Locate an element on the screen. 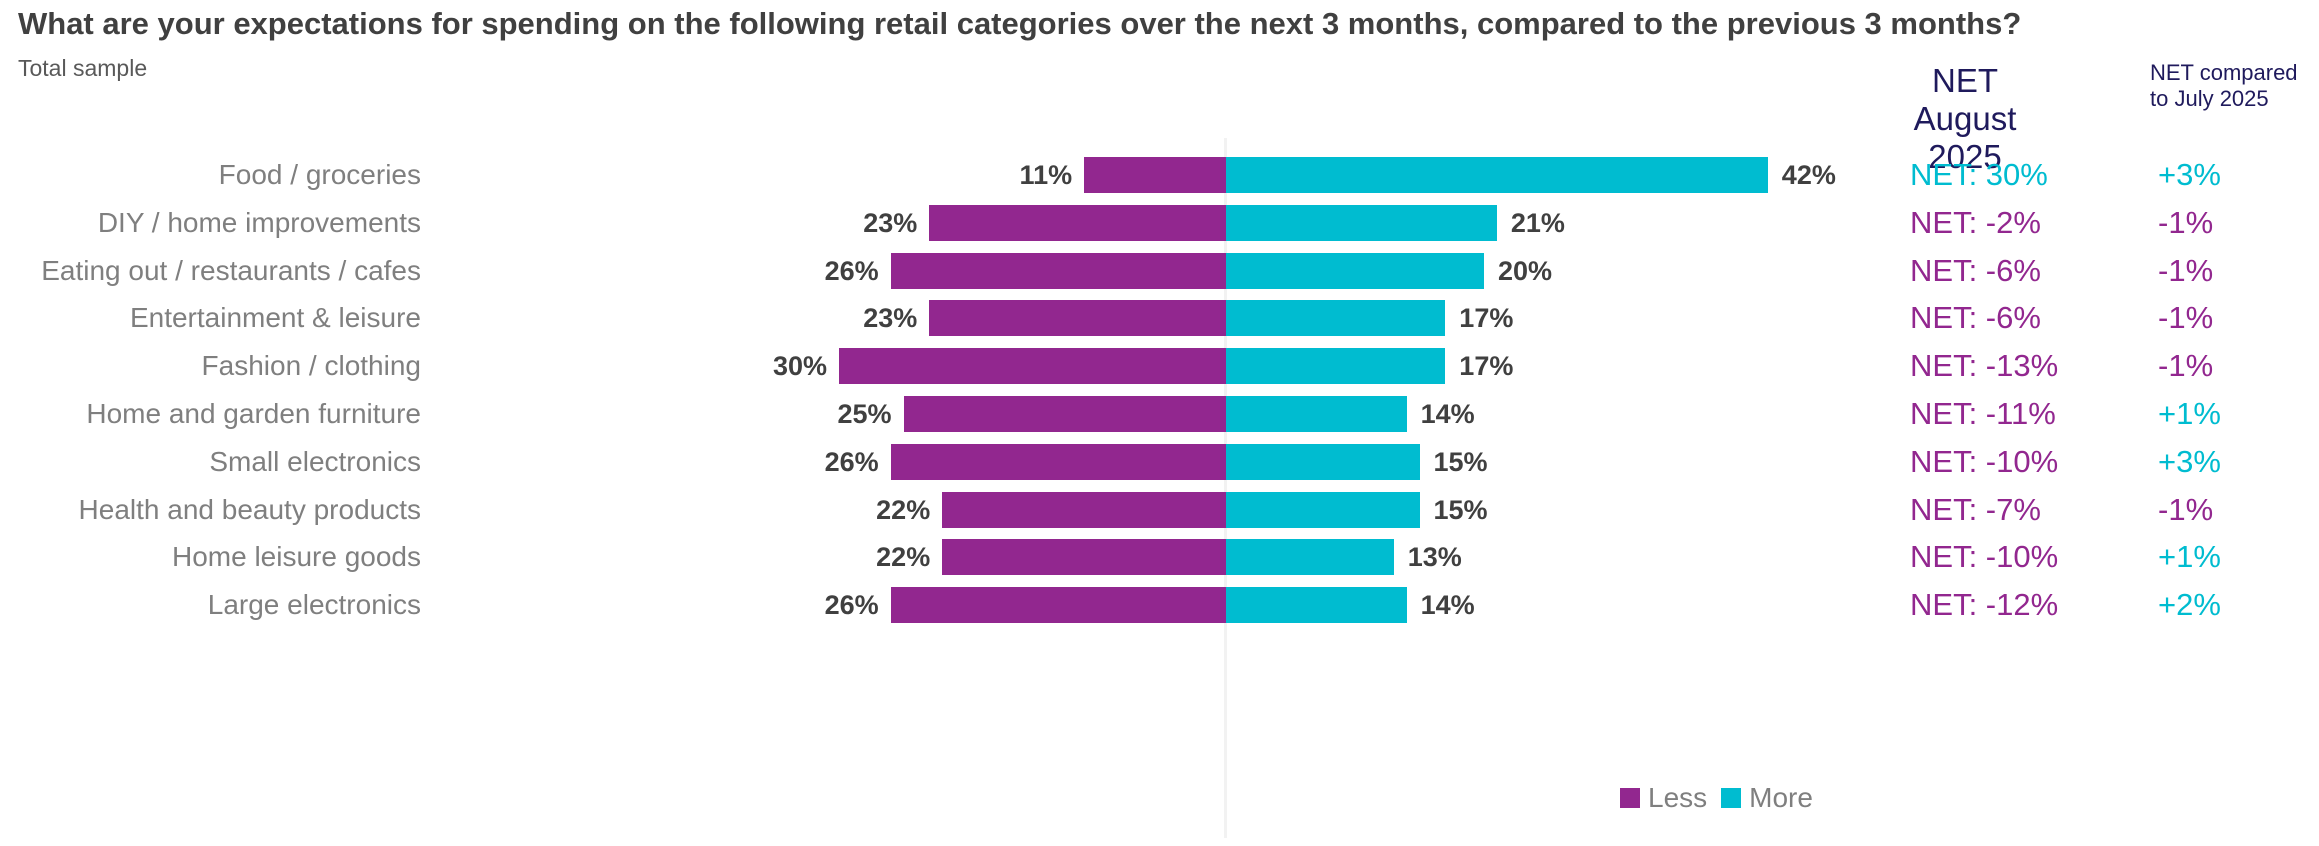 The image size is (2319, 846). chart-row: Entertainment & leisure 23% 17% NET: -6% -1% is located at coordinates (1159, 318).